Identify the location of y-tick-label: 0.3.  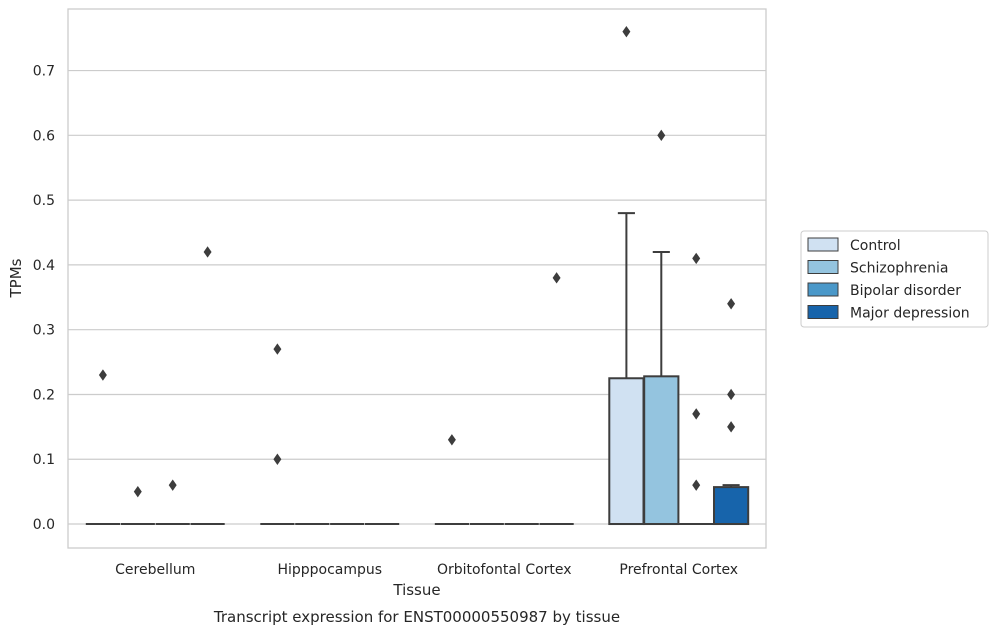
(44, 331).